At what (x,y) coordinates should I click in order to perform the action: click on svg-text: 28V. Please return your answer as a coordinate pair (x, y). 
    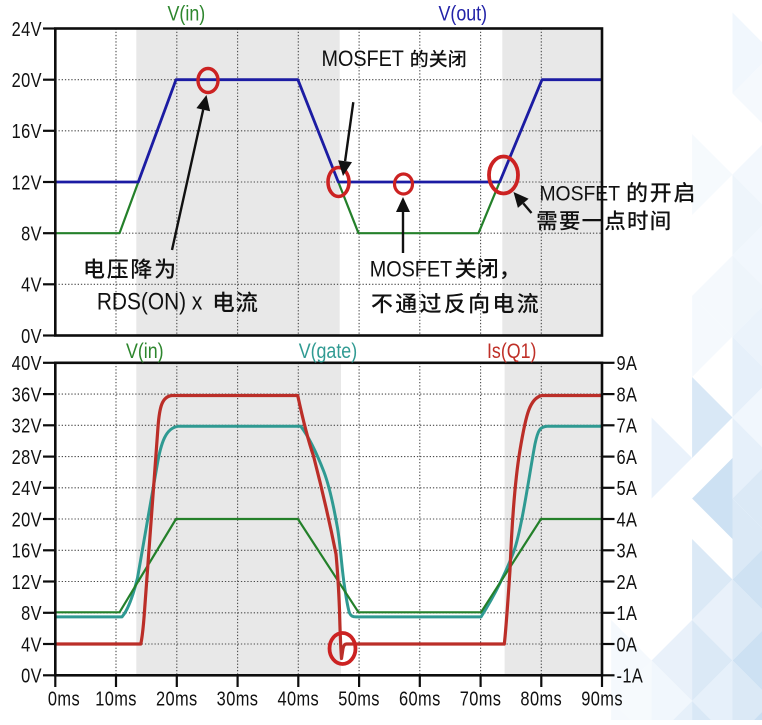
    Looking at the image, I should click on (27, 456).